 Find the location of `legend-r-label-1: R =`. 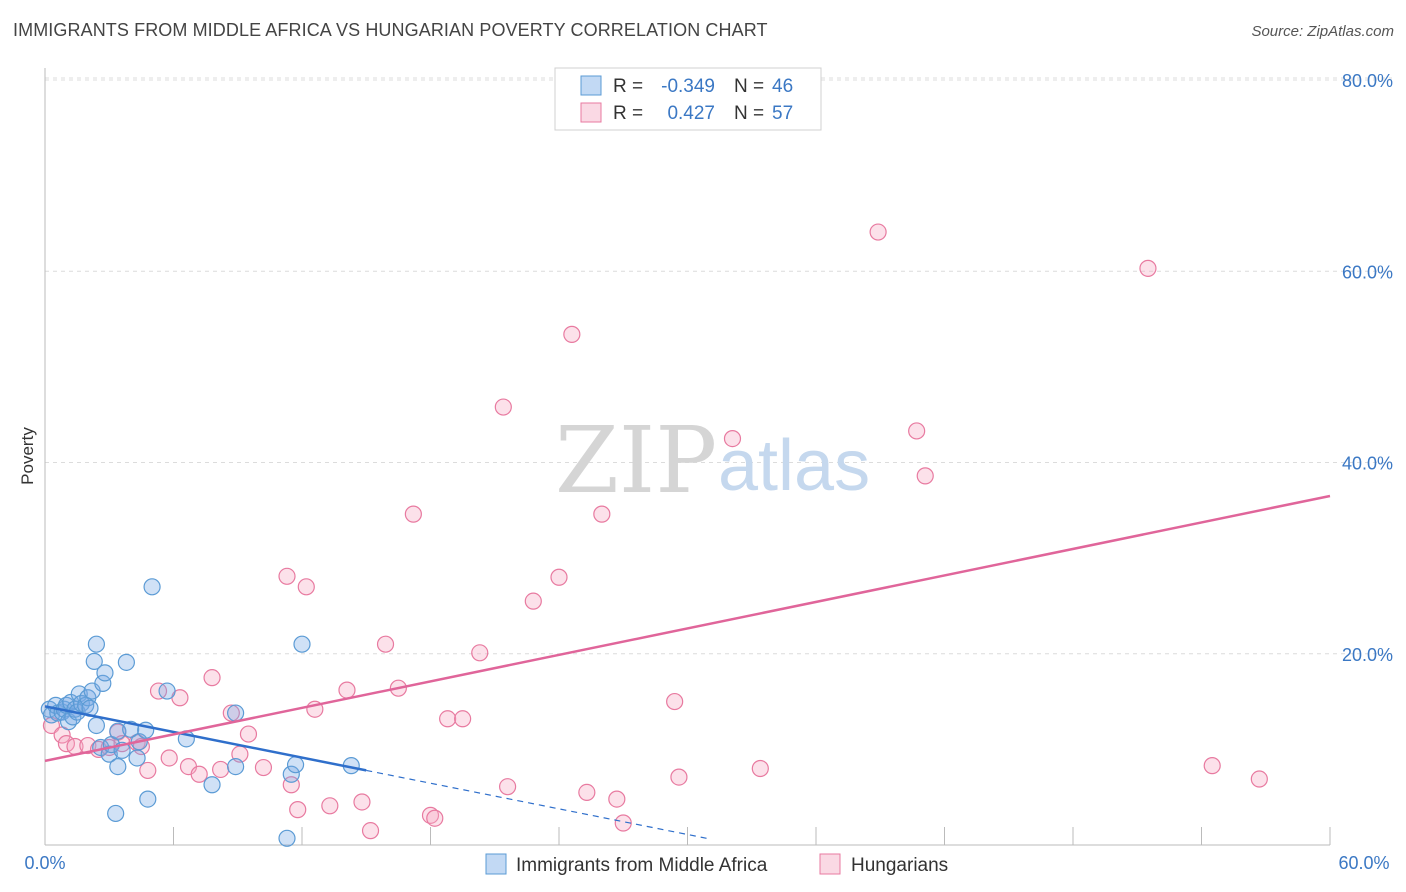

legend-r-label-1: R = is located at coordinates (628, 86).